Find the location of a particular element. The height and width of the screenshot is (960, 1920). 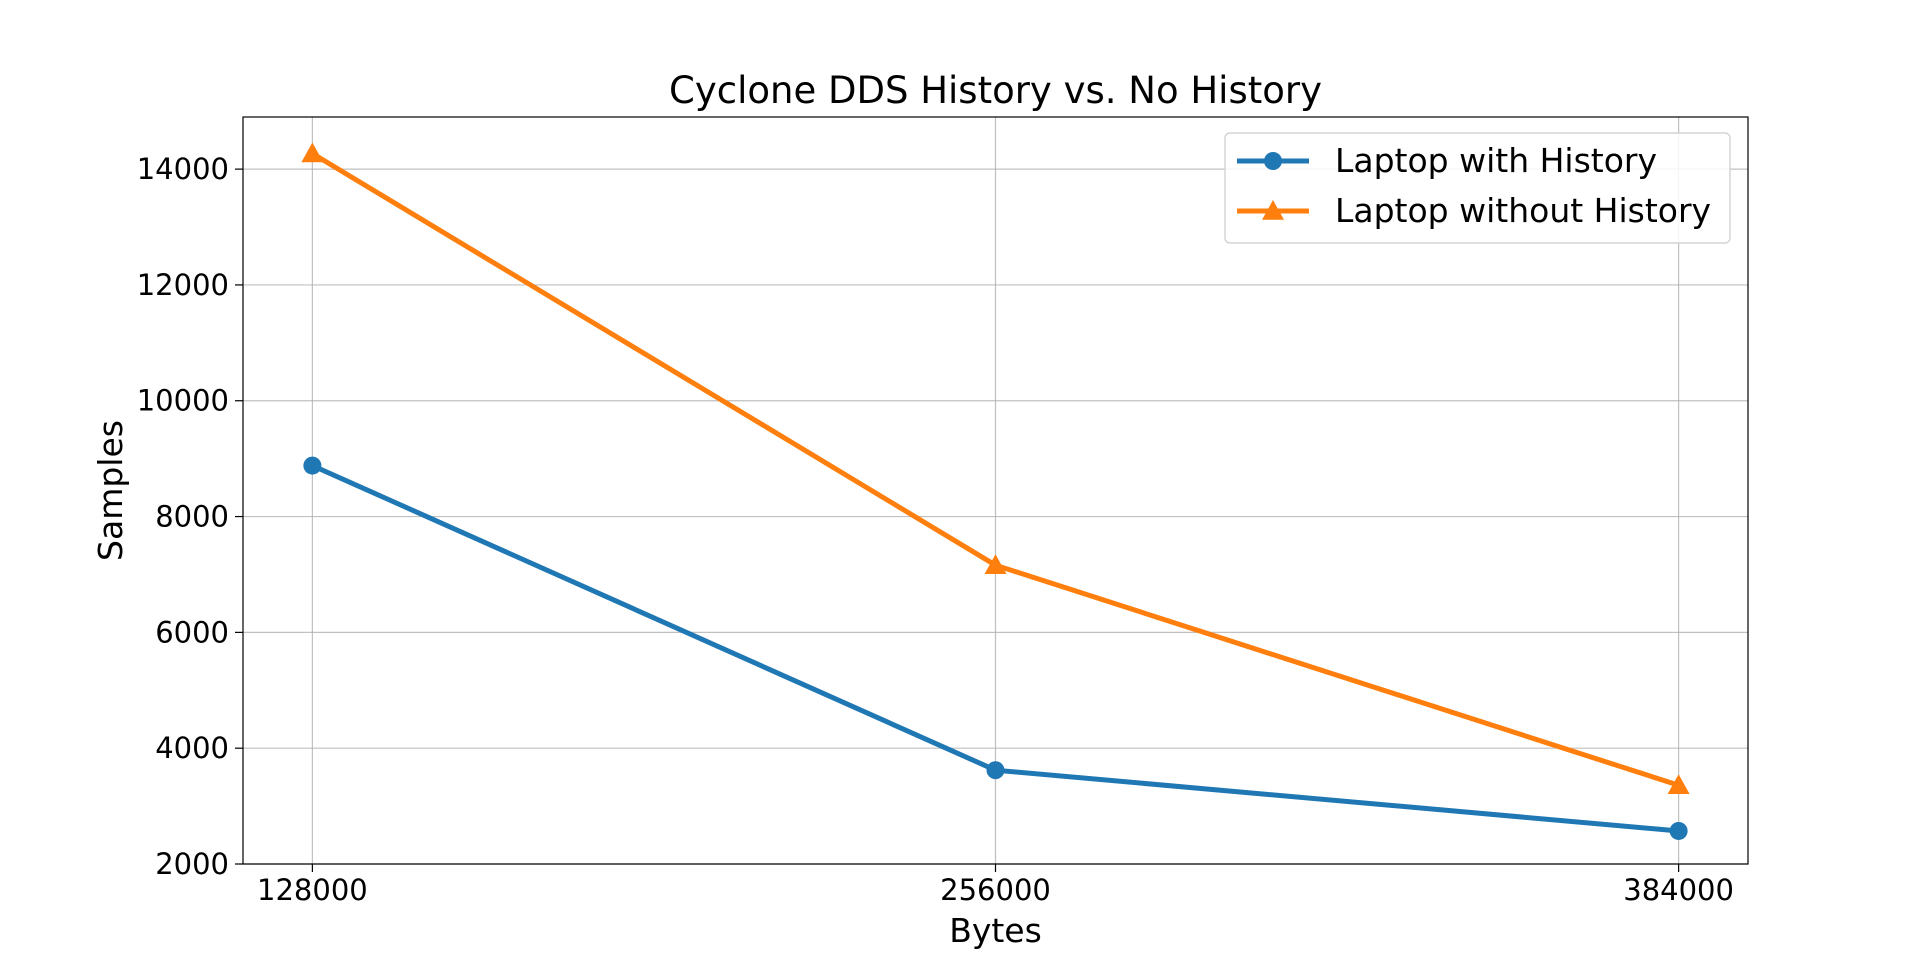

y-axis-label: Samples is located at coordinates (110, 490).